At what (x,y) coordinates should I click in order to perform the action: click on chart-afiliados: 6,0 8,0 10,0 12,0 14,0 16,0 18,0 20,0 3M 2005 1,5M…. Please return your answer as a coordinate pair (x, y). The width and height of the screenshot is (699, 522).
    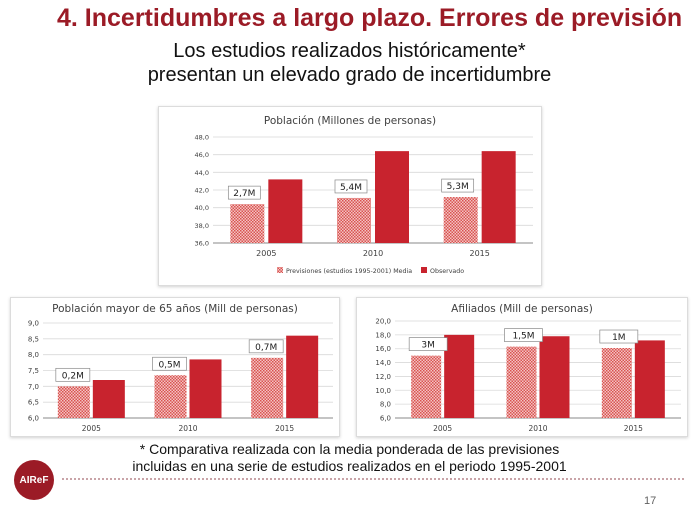
    Looking at the image, I should click on (528, 375).